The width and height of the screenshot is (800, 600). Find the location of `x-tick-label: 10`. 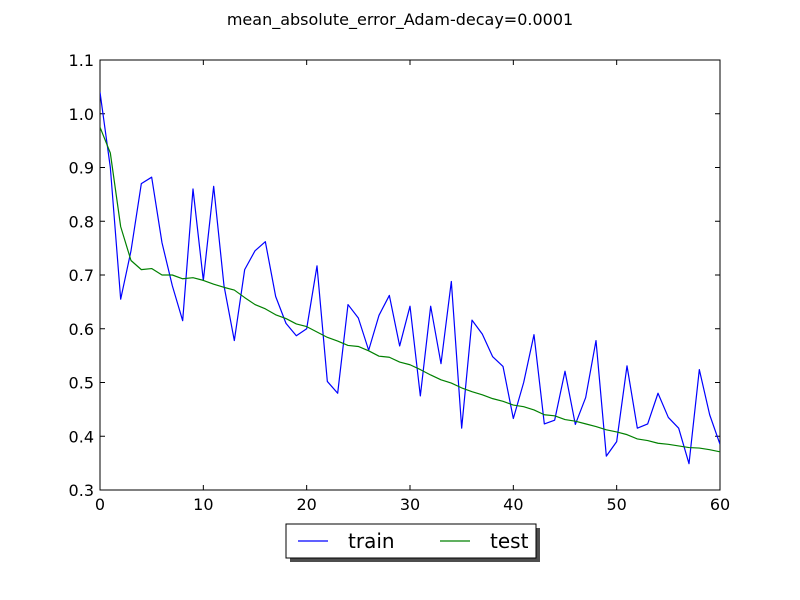

x-tick-label: 10 is located at coordinates (203, 504).